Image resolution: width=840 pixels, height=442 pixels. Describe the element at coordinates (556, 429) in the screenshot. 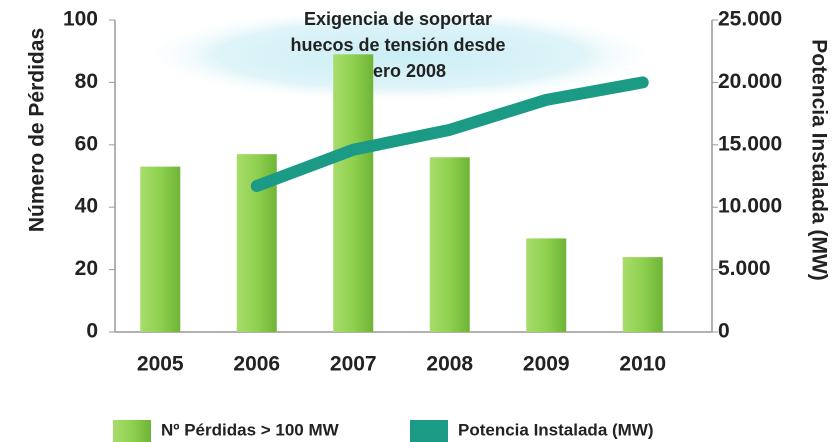

I see `legend-label: Potencia Instalada (MW)` at that location.